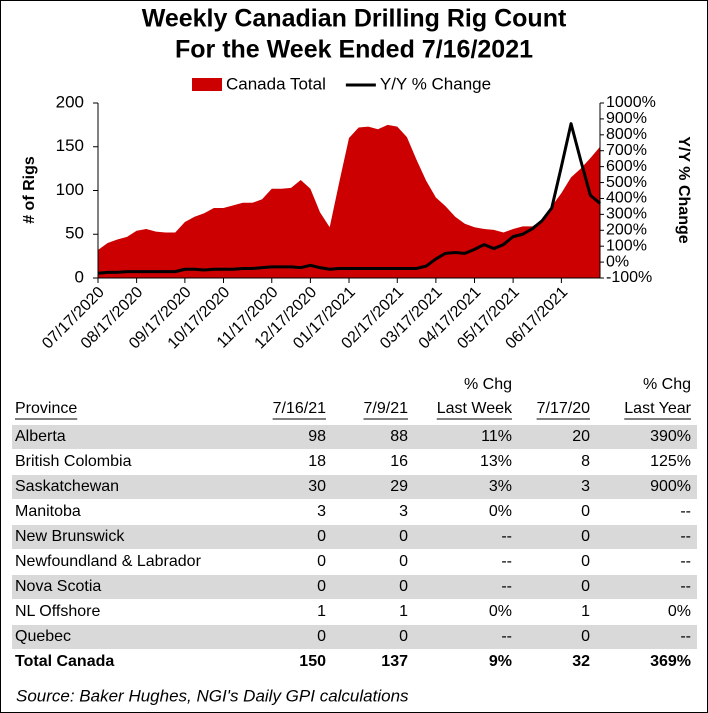  What do you see at coordinates (399, 461) in the screenshot?
I see `table-cell: 16` at bounding box center [399, 461].